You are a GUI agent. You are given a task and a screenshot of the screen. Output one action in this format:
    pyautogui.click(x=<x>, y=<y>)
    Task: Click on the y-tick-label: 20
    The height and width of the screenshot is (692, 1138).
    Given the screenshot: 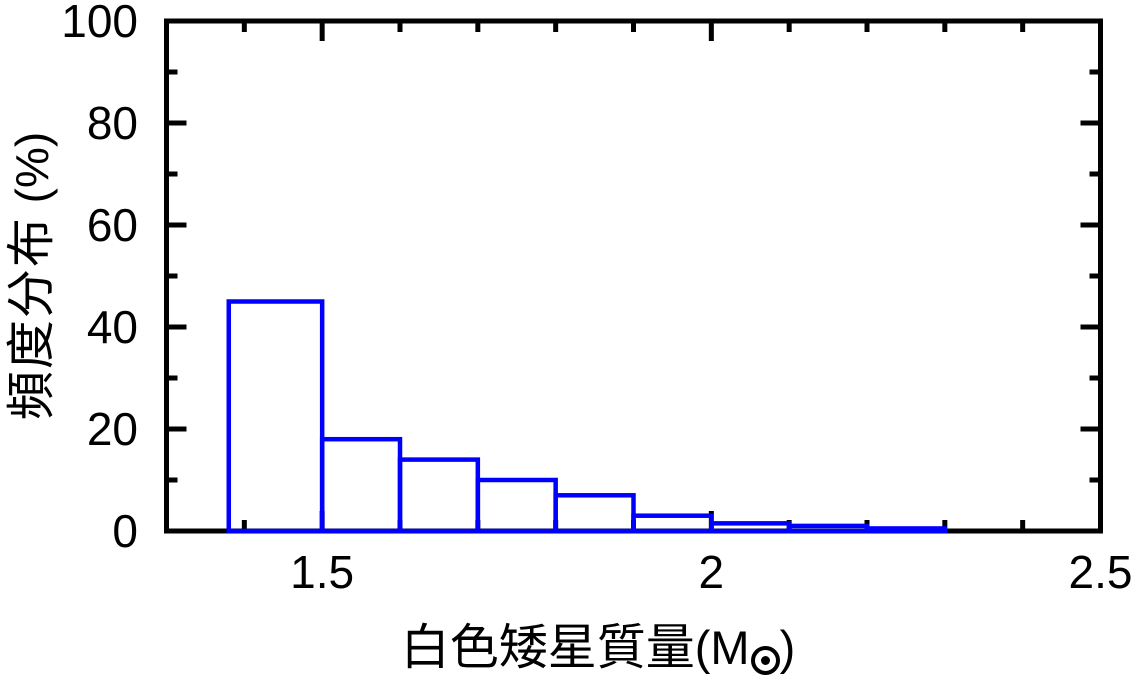 What is the action you would take?
    pyautogui.click(x=112, y=429)
    